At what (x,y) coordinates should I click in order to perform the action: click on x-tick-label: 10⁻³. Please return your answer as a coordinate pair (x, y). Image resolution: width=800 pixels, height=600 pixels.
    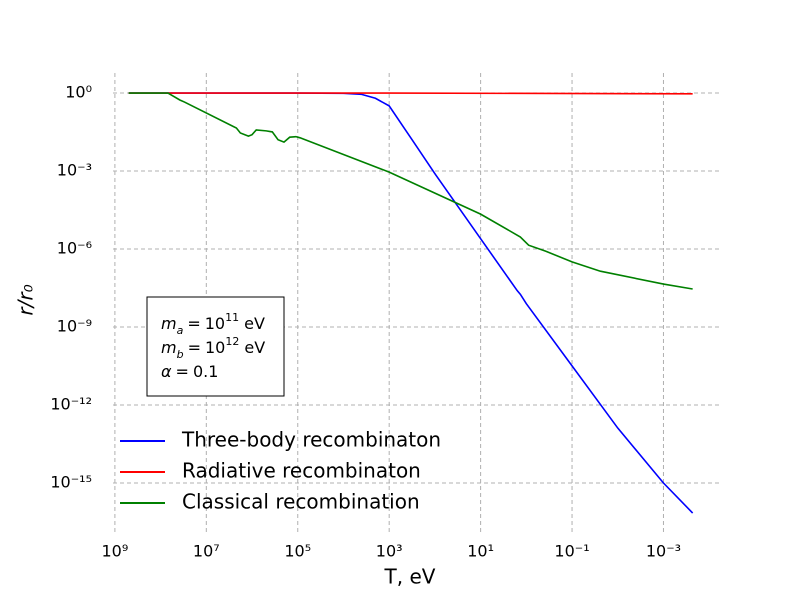
    Looking at the image, I should click on (663, 551).